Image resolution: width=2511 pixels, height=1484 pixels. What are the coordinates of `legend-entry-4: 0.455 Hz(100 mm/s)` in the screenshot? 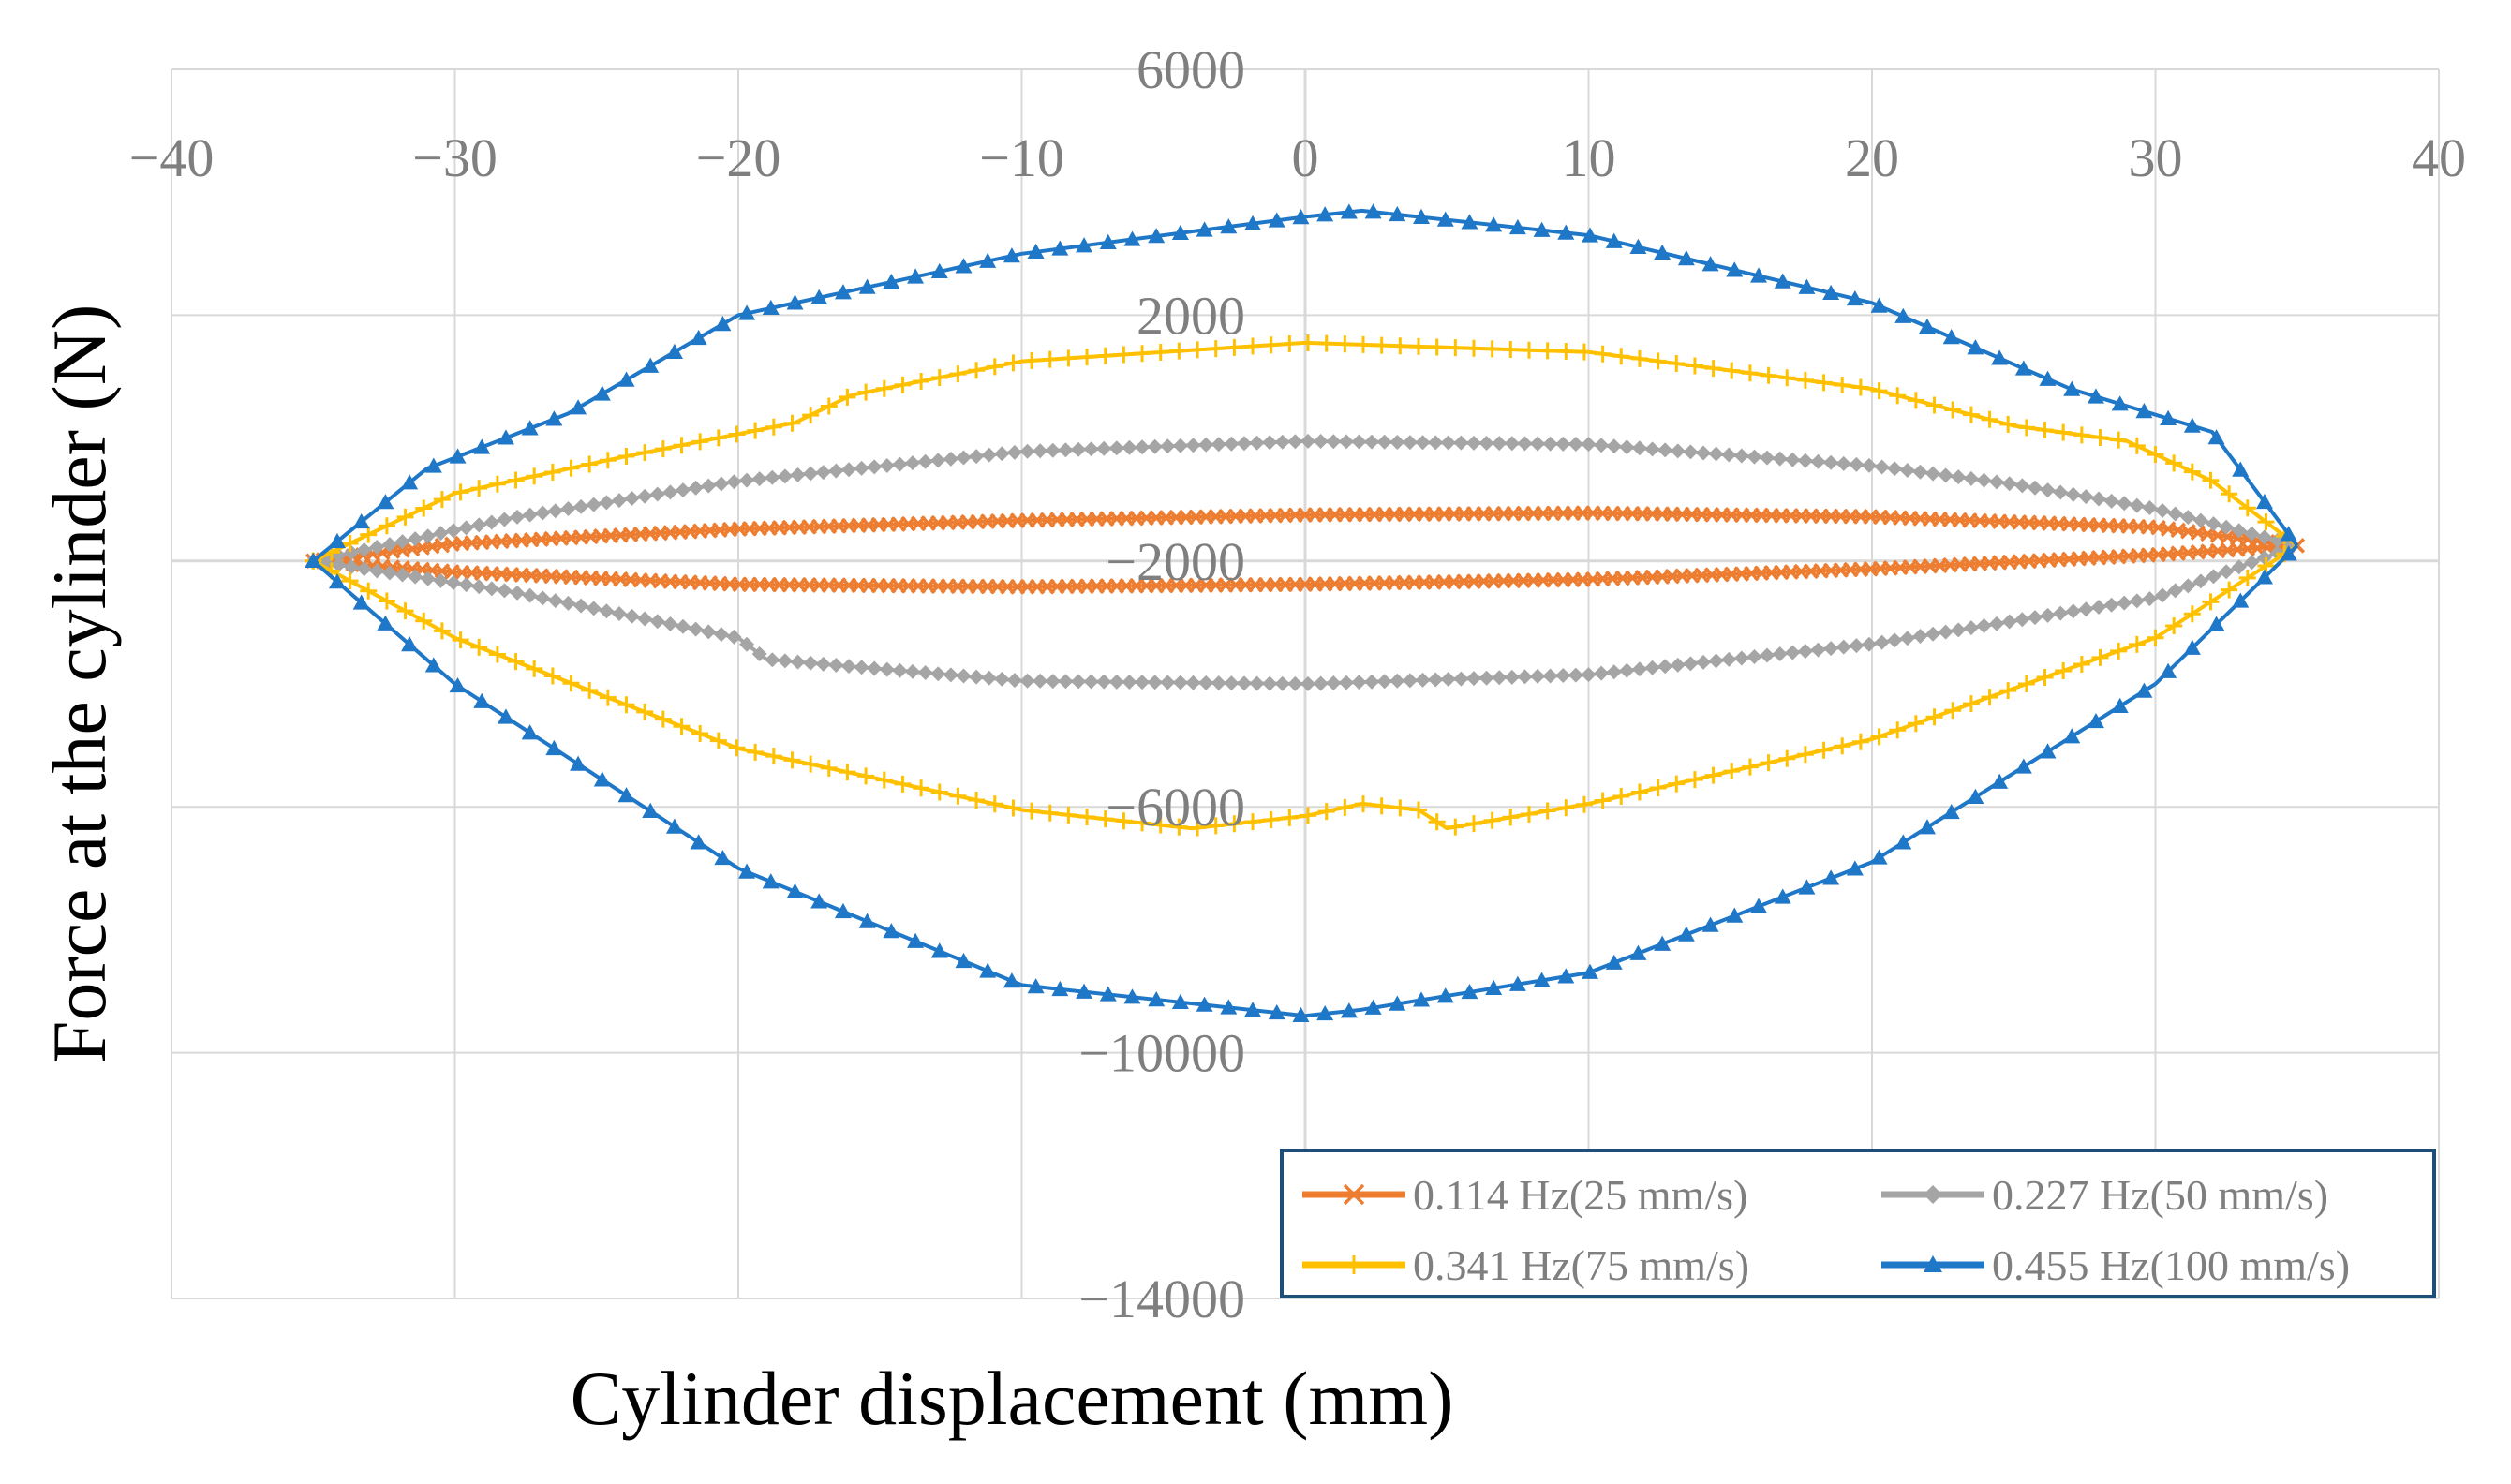 It's located at (2115, 1265).